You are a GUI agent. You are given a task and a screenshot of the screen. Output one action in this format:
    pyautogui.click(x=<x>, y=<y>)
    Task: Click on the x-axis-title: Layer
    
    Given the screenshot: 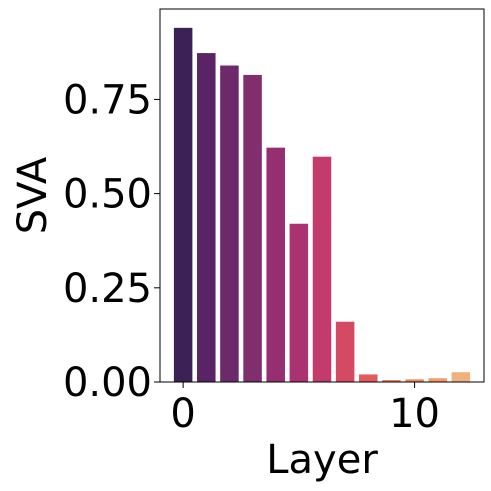 What is the action you would take?
    pyautogui.click(x=322, y=460)
    